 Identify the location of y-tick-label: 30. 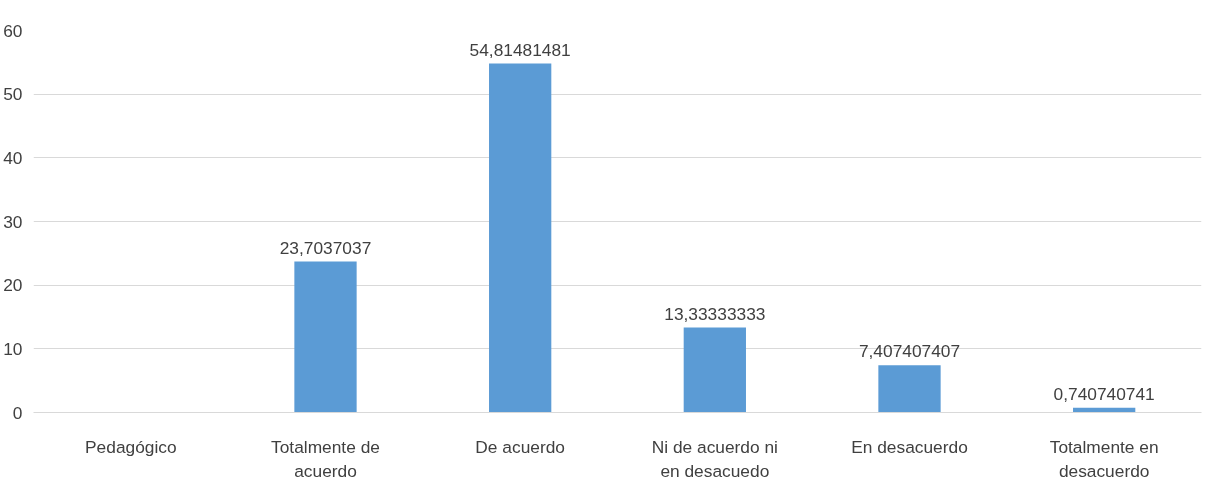
(13, 221).